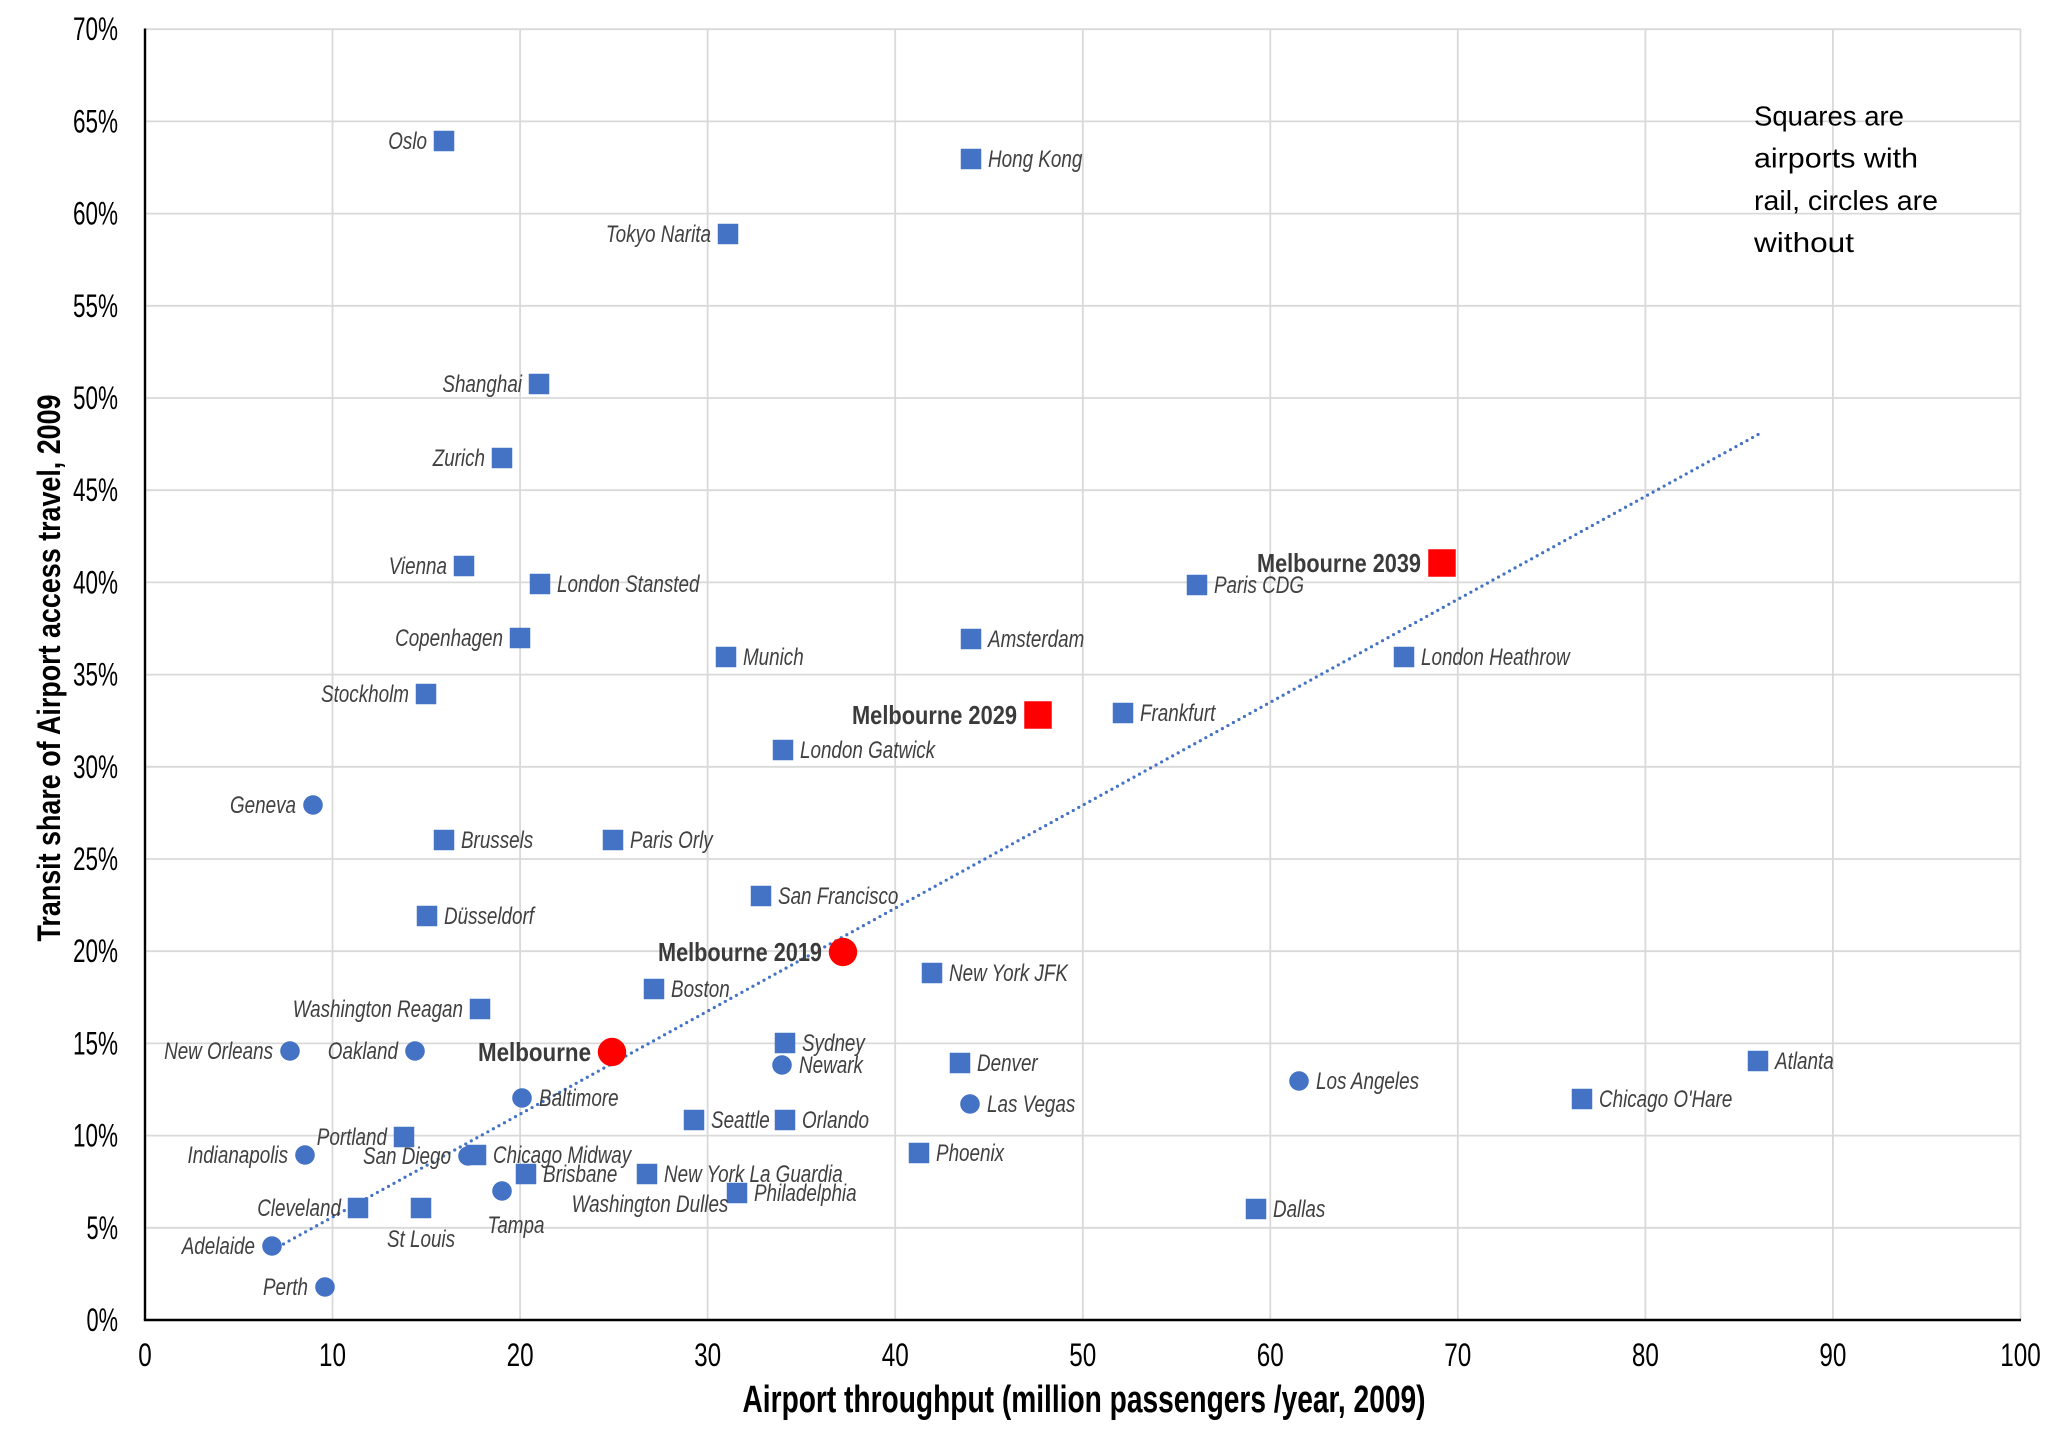  I want to click on svg-text: 10%, so click(95, 1136).